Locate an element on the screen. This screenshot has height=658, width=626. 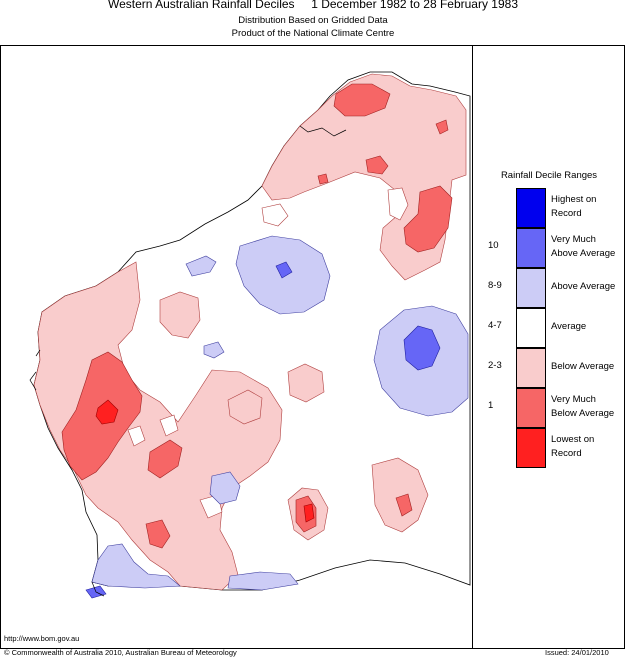
legend-range: 1 is located at coordinates (491, 405).